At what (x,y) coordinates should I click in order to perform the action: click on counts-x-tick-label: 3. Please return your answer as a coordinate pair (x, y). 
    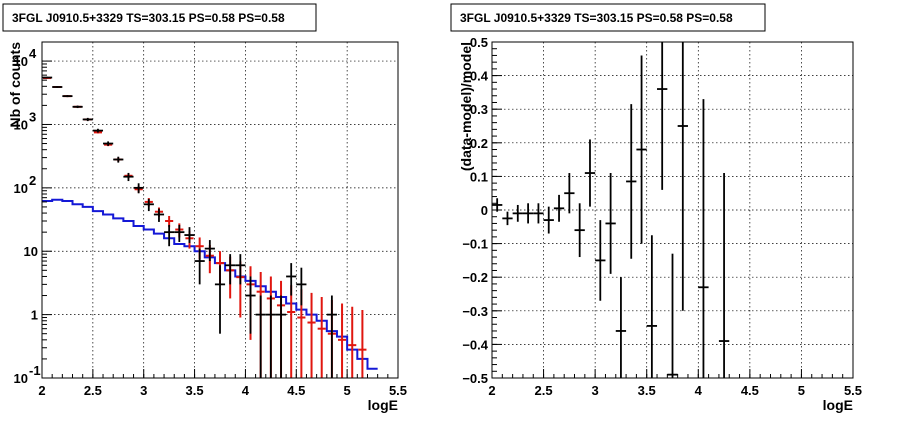
    Looking at the image, I should click on (143, 390).